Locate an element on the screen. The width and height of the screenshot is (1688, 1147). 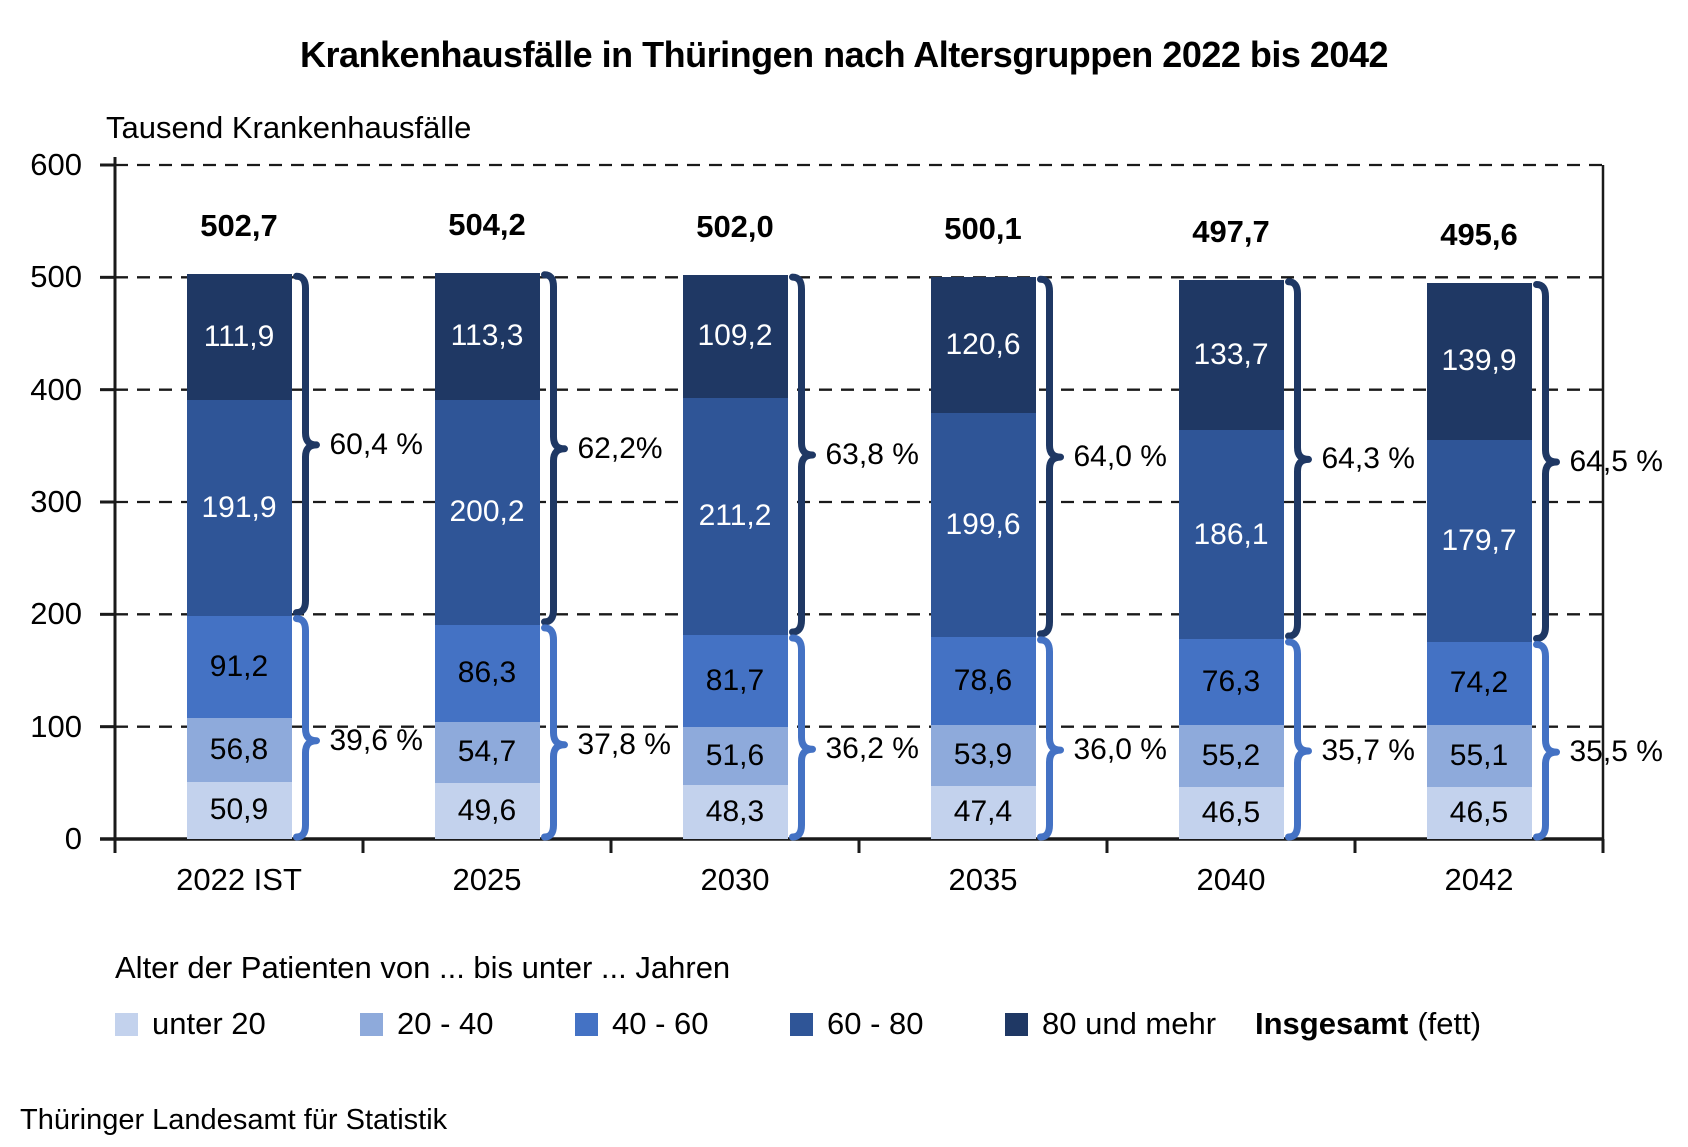
bar-segment-2030-20 - 40: 51,6 is located at coordinates (735, 755).